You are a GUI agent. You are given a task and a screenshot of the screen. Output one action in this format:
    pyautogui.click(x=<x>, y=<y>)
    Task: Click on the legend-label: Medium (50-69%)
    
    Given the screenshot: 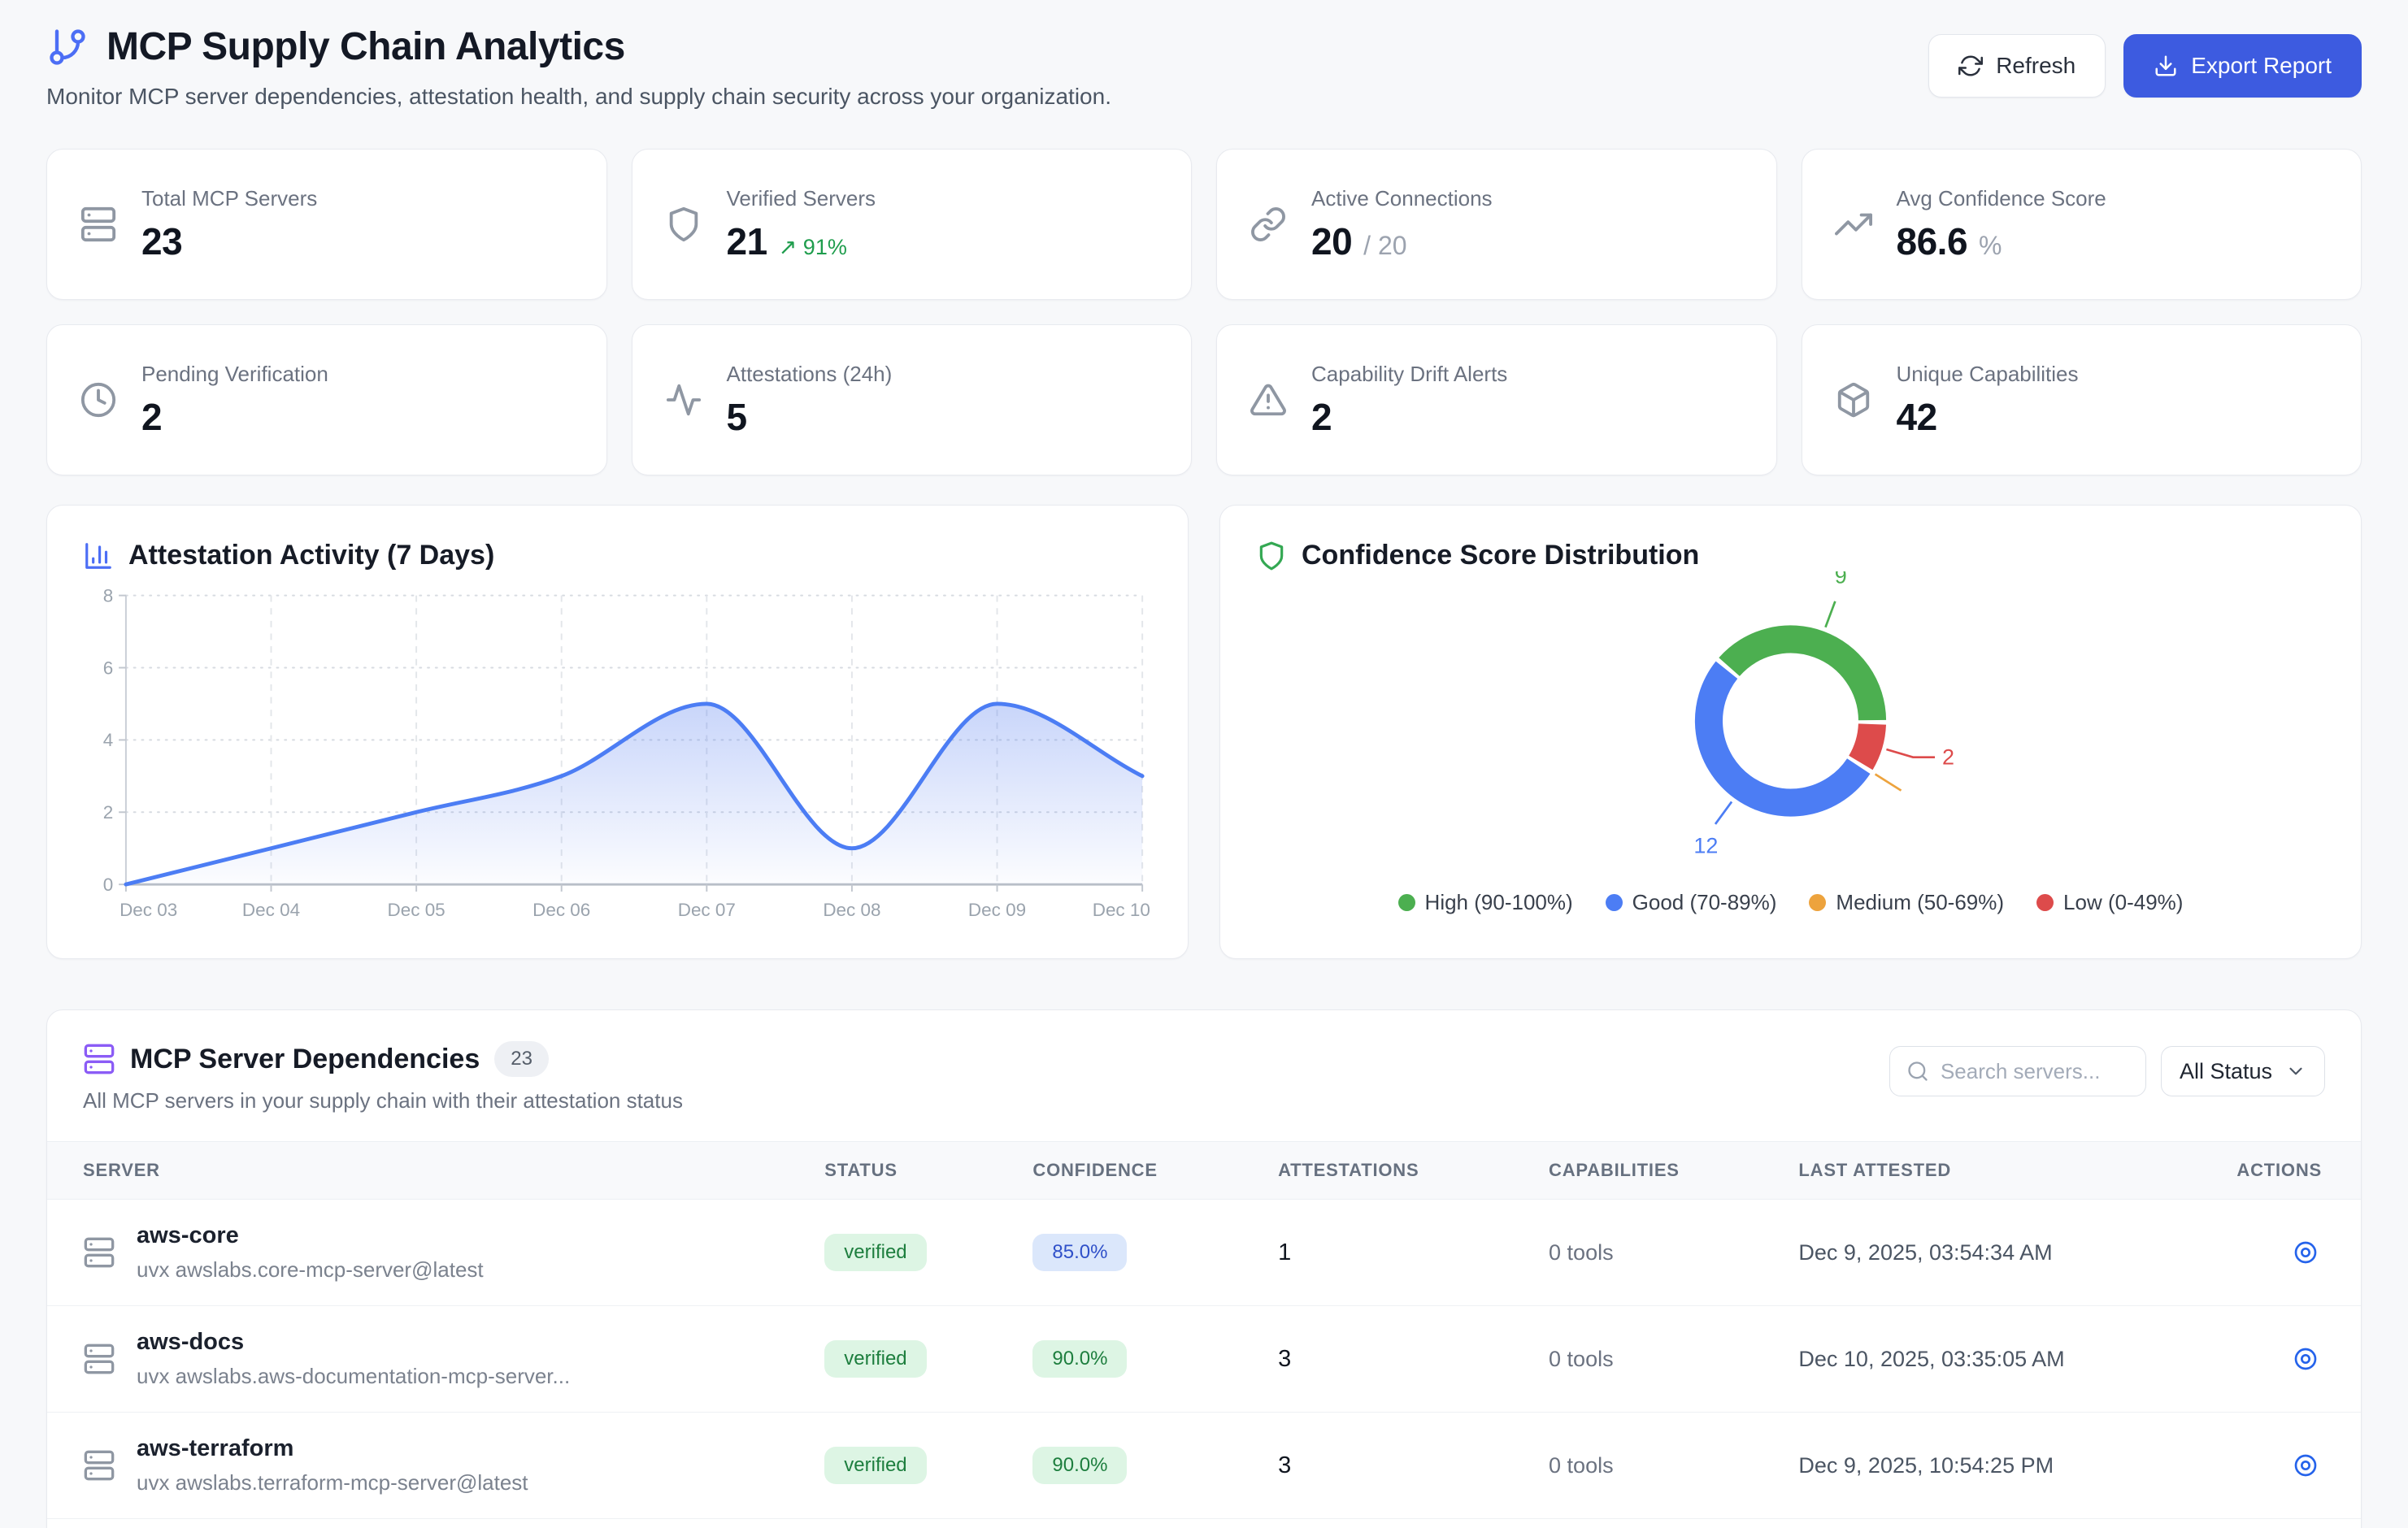 What is the action you would take?
    pyautogui.click(x=1921, y=902)
    